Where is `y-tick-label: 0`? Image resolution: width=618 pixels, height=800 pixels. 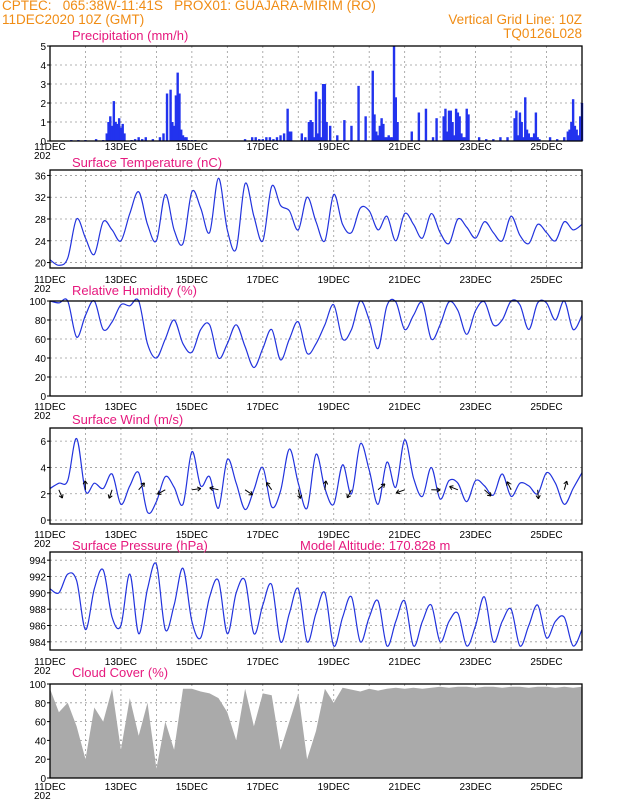 y-tick-label: 0 is located at coordinates (43, 397).